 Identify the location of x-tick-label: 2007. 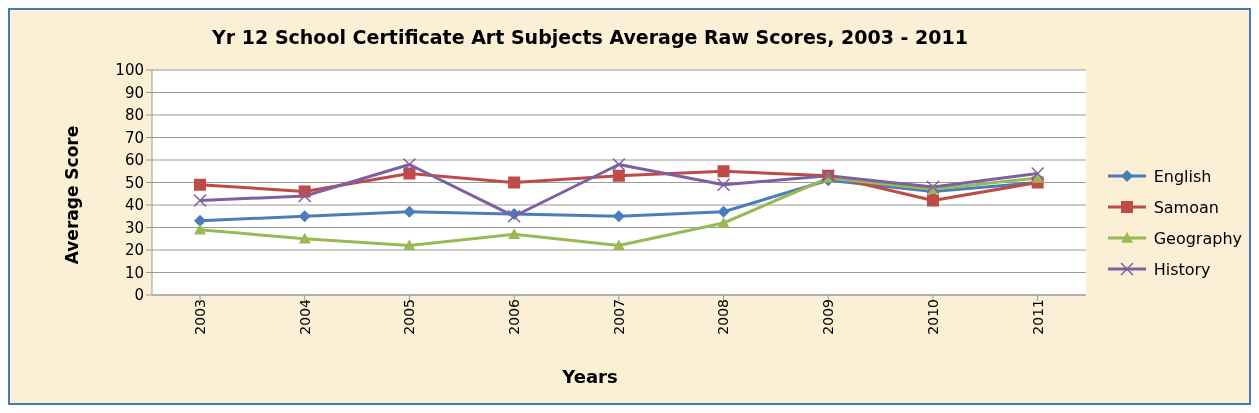
(618, 317).